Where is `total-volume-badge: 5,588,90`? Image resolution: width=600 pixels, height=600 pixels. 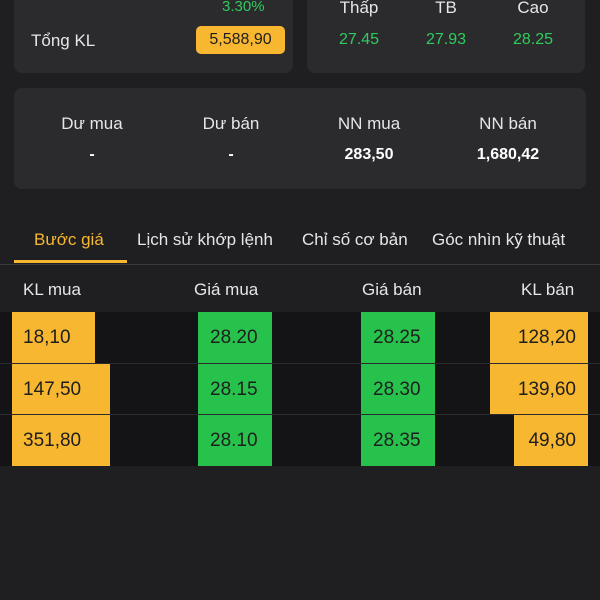 total-volume-badge: 5,588,90 is located at coordinates (240, 40).